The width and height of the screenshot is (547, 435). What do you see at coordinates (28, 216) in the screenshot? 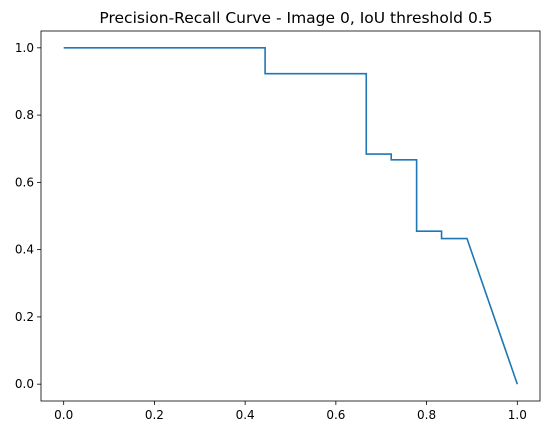
I see `y-axis: 0.0 0.2 0.4 0.6 0.8 1.0` at bounding box center [28, 216].